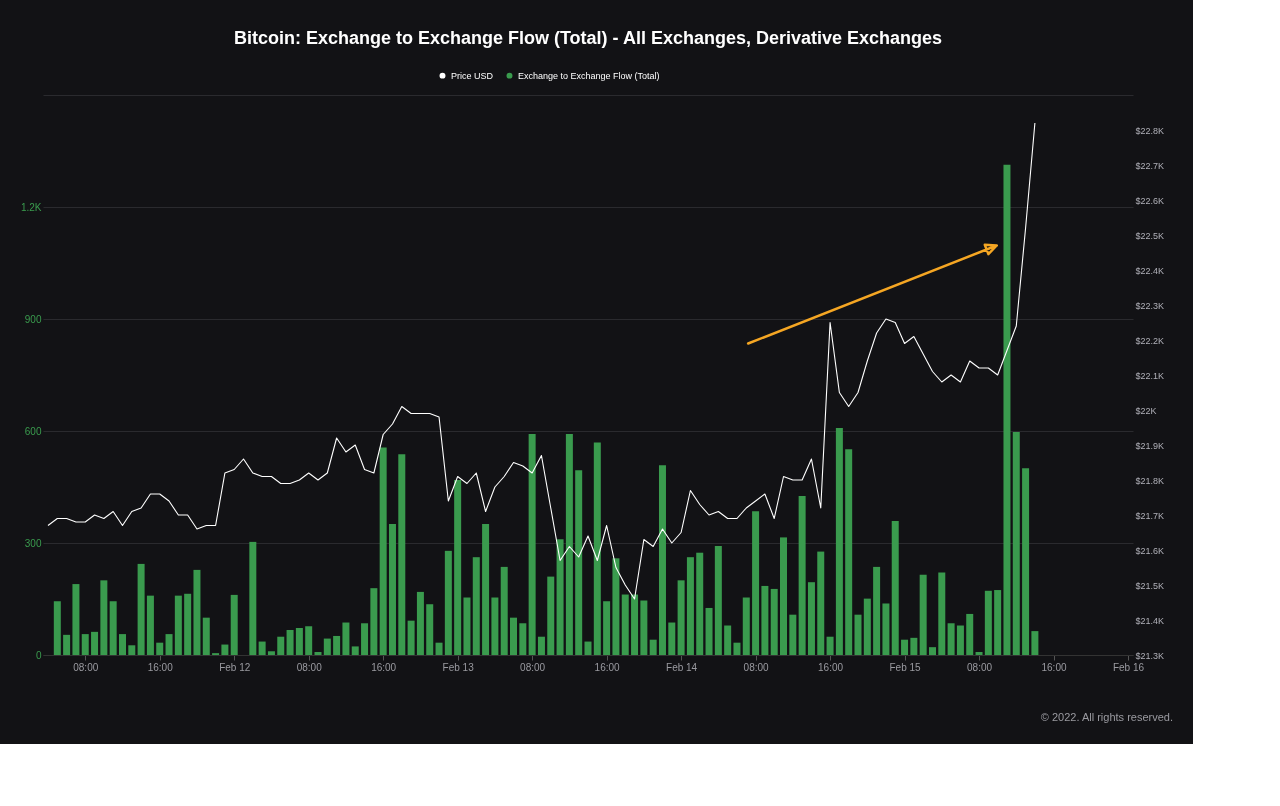 This screenshot has width=1280, height=806. Describe the element at coordinates (1150, 340) in the screenshot. I see `y2-tick-label: $22.2K` at that location.